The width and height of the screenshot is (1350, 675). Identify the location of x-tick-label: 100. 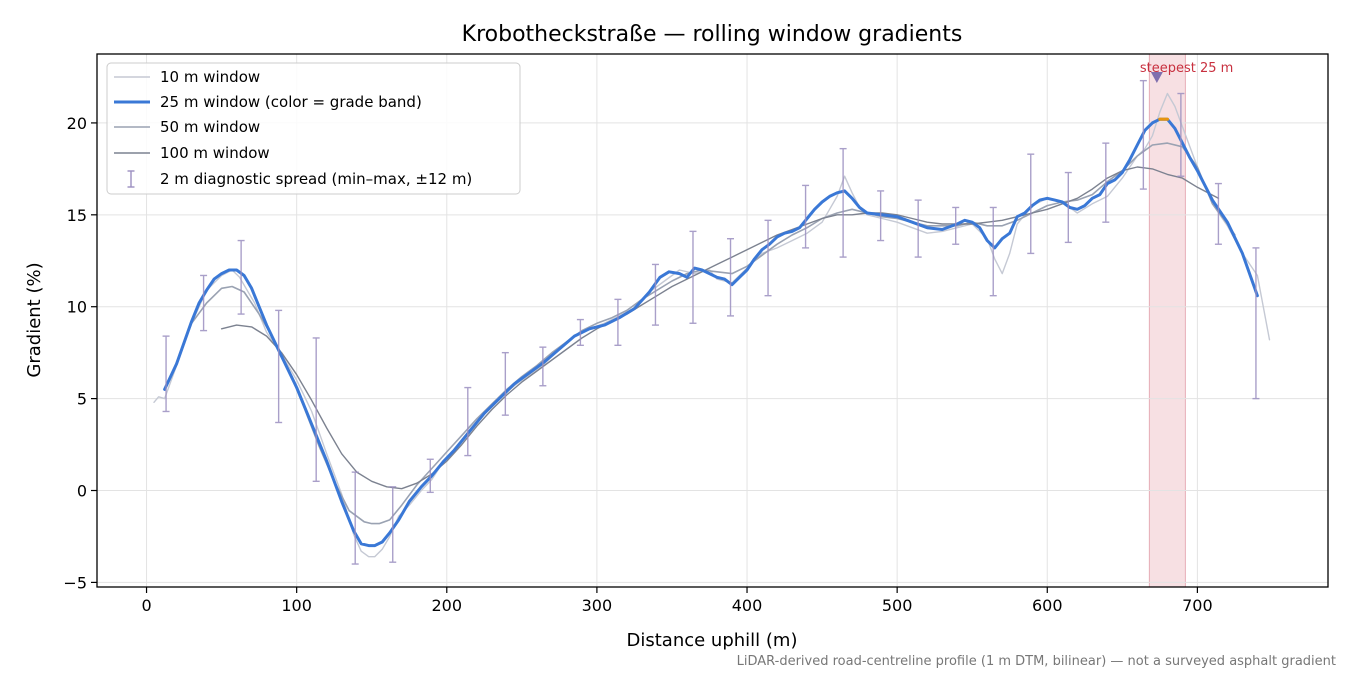
(296, 605).